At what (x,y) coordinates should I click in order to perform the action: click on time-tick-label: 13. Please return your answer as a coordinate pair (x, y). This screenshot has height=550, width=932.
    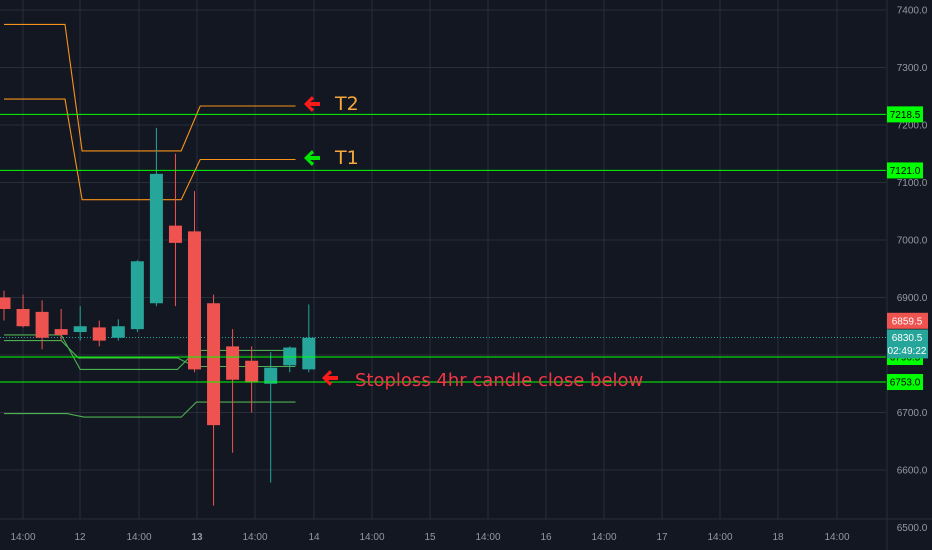
    Looking at the image, I should click on (197, 537).